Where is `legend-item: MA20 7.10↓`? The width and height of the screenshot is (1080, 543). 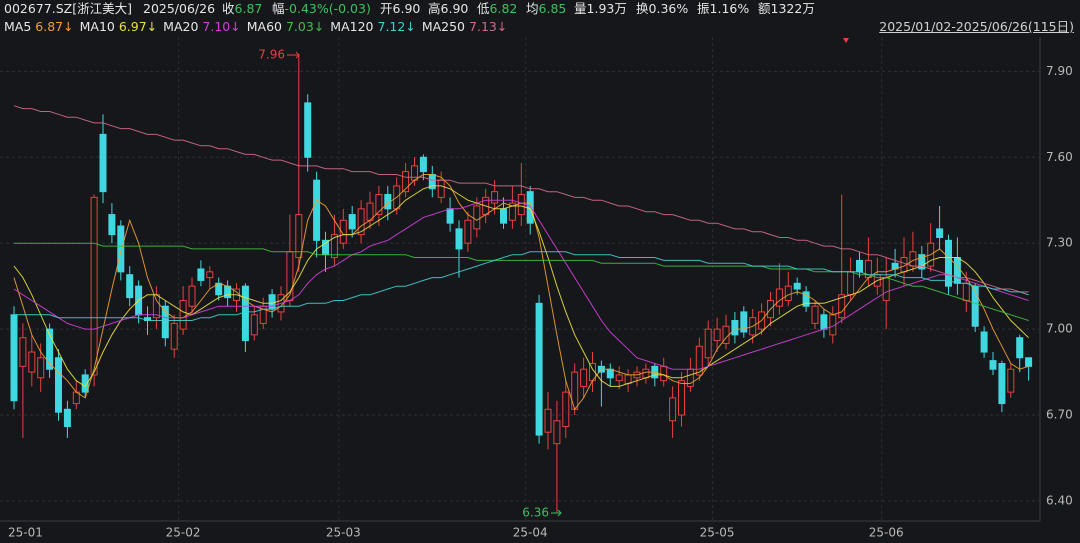 legend-item: MA20 7.10↓ is located at coordinates (202, 27).